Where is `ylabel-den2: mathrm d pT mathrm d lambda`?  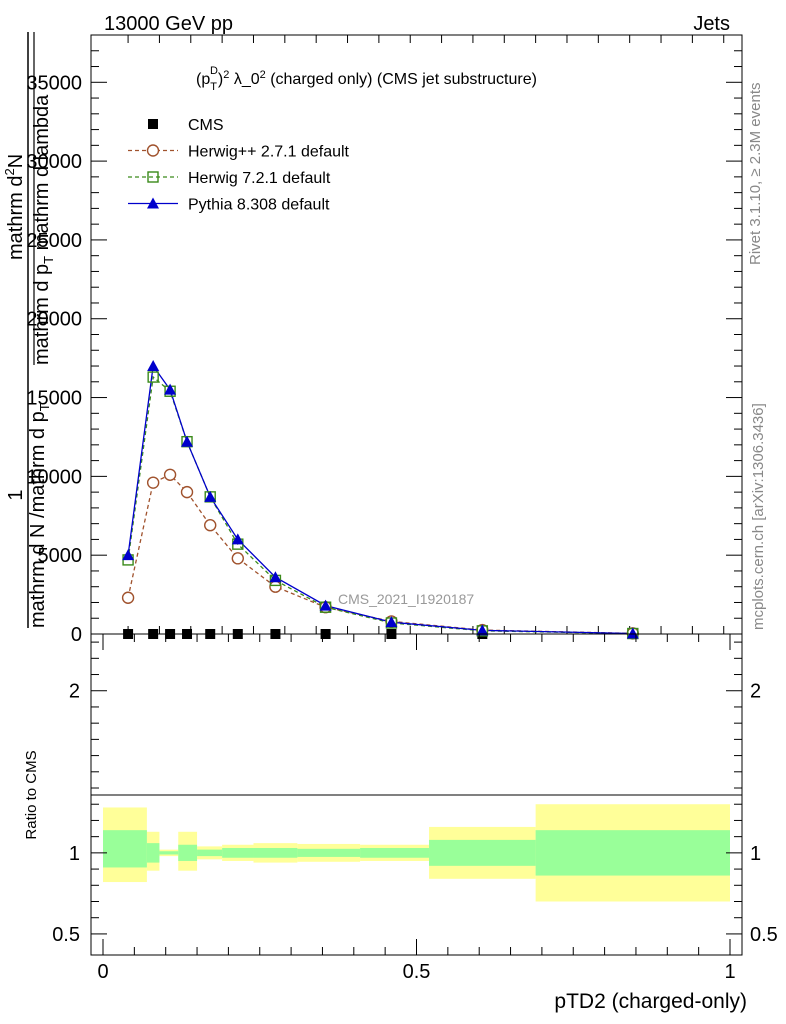
ylabel-den2: mathrm d pT mathrm d lambda is located at coordinates (43, 229).